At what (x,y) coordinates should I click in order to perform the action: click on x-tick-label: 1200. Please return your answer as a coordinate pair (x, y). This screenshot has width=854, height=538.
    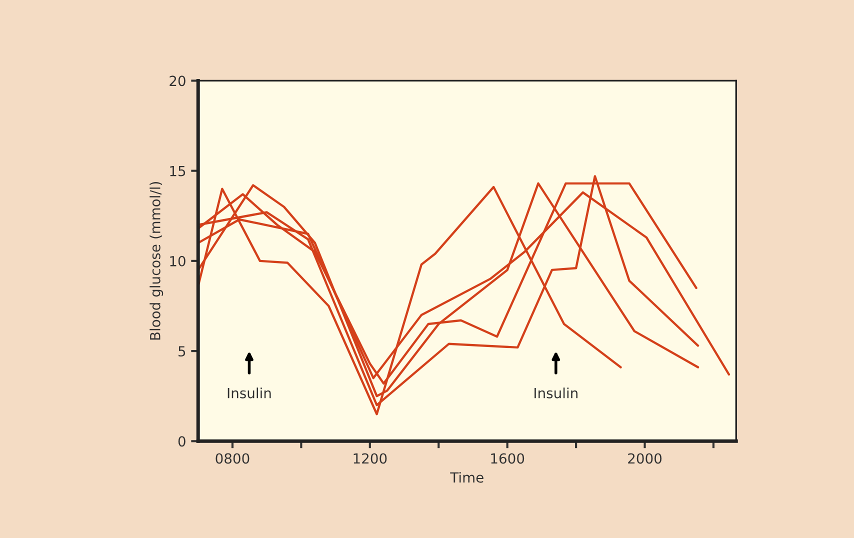
    Looking at the image, I should click on (370, 458).